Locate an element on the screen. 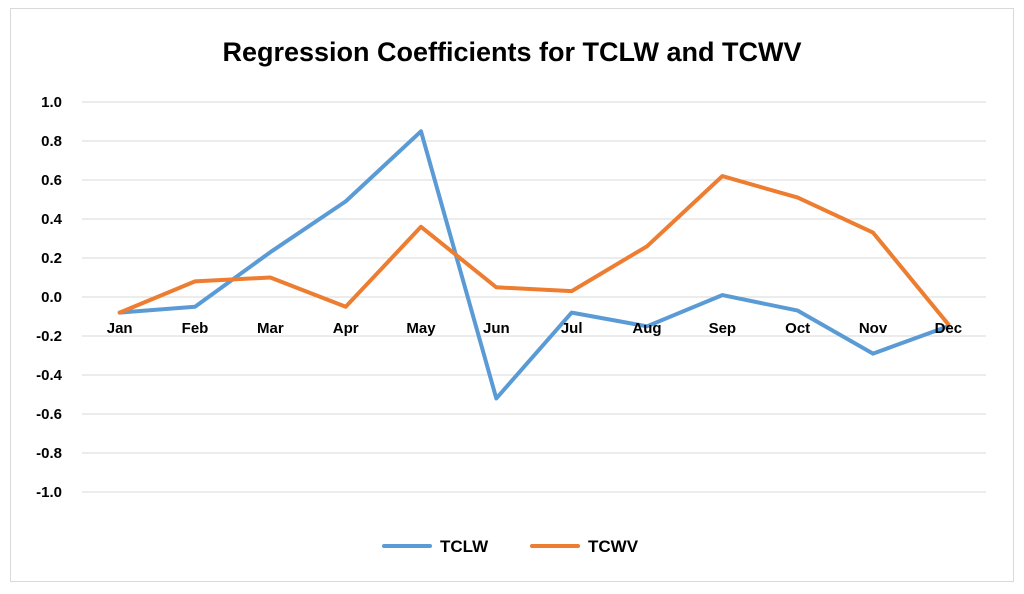 This screenshot has height=594, width=1024. y-tick-label: 0.4 is located at coordinates (52, 219).